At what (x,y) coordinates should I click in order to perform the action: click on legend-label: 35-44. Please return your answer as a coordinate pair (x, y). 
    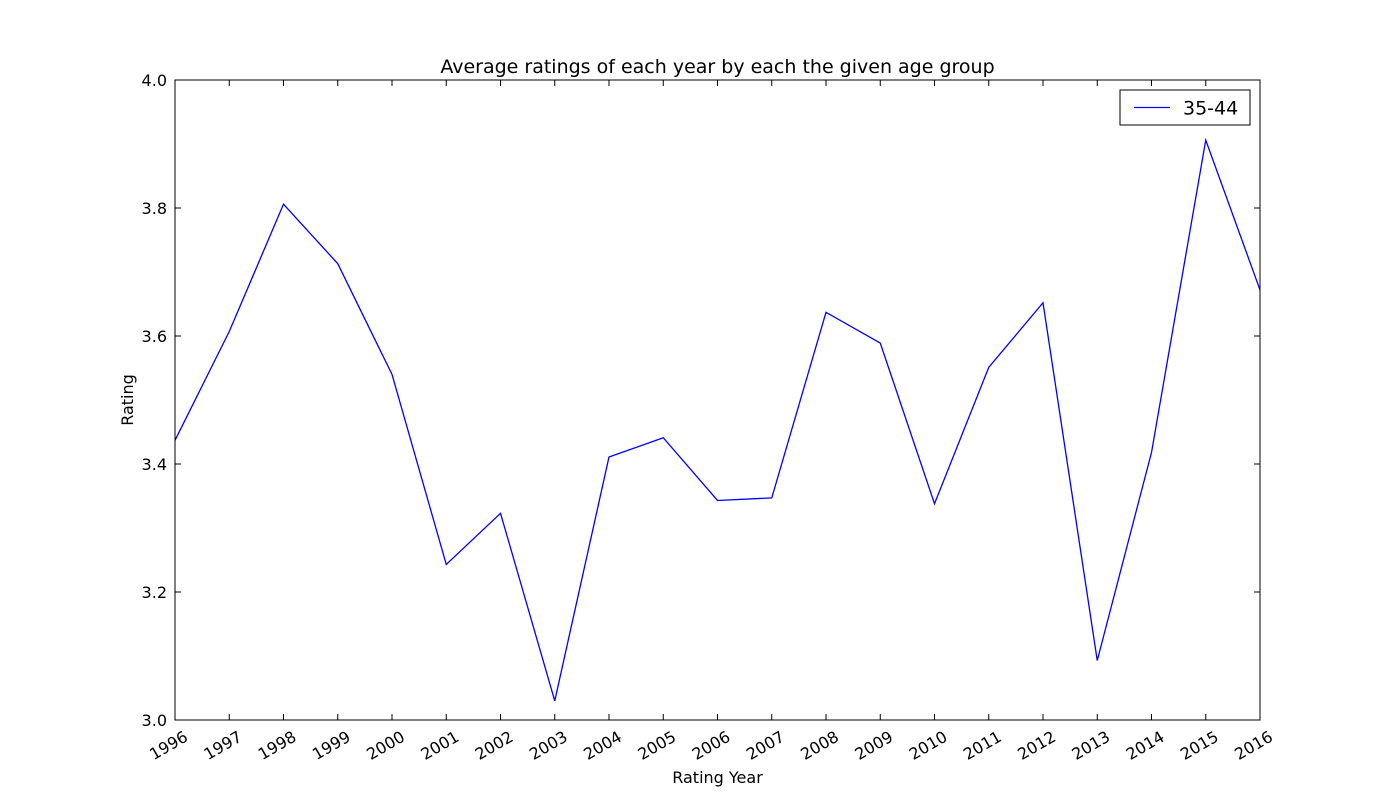
    Looking at the image, I should click on (1210, 109).